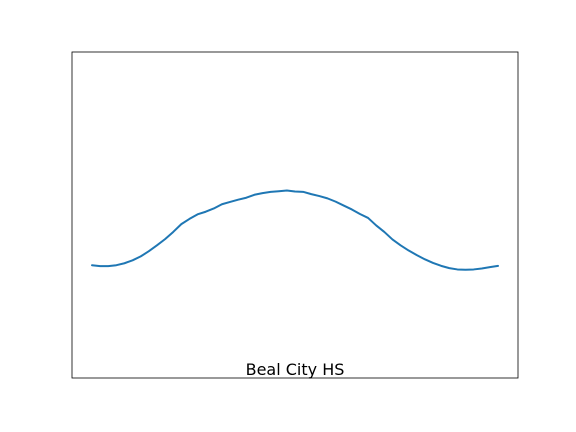 Image resolution: width=576 pixels, height=432 pixels. What do you see at coordinates (295, 369) in the screenshot?
I see `chart-caption: Beal City HS` at bounding box center [295, 369].